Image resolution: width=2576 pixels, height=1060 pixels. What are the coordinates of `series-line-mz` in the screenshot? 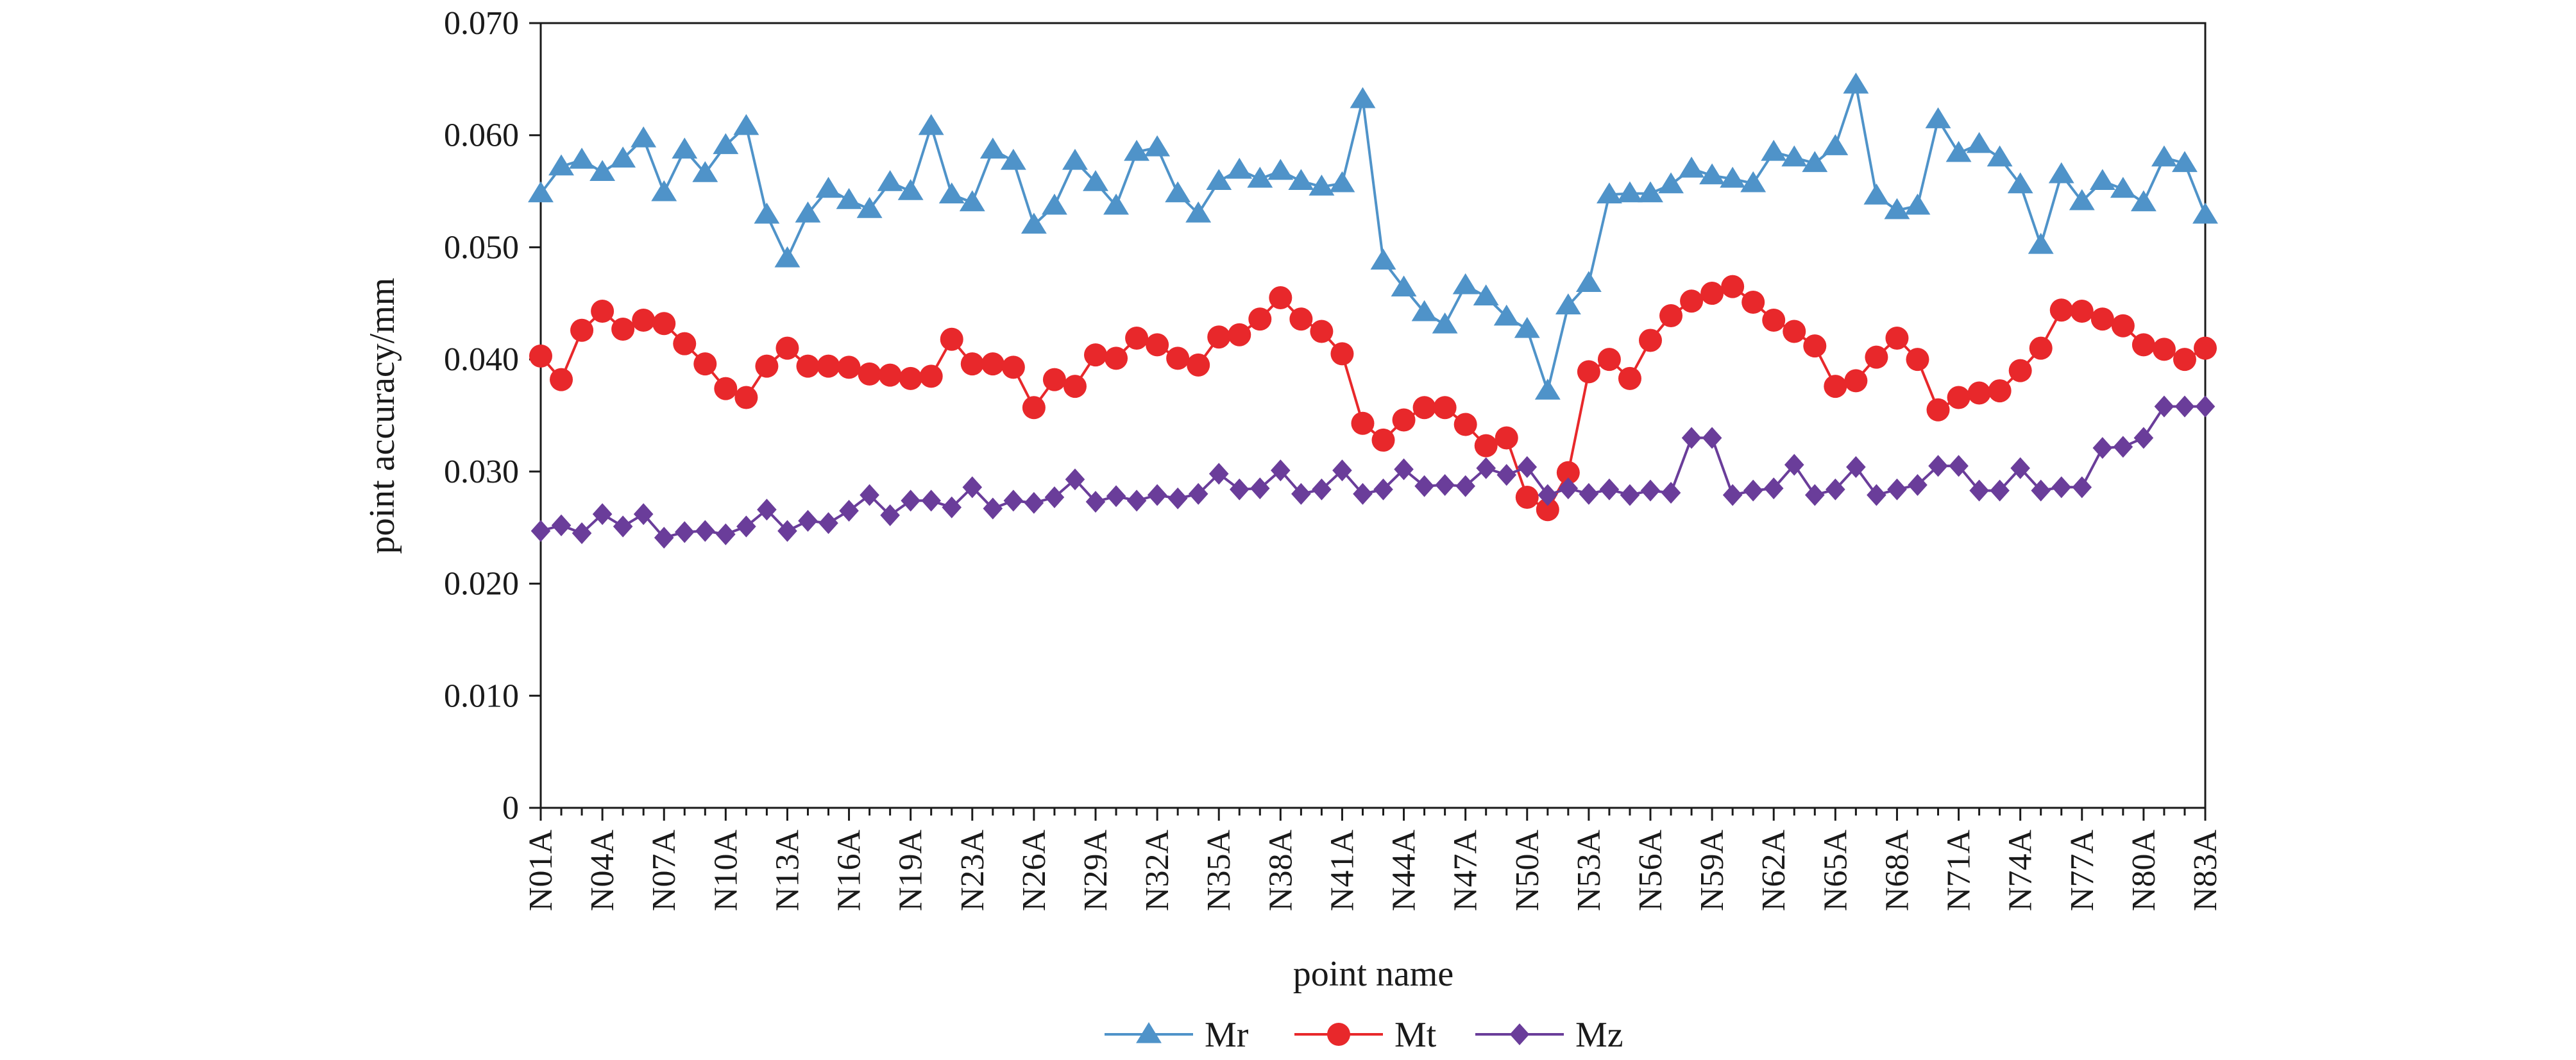 It's located at (1372, 473).